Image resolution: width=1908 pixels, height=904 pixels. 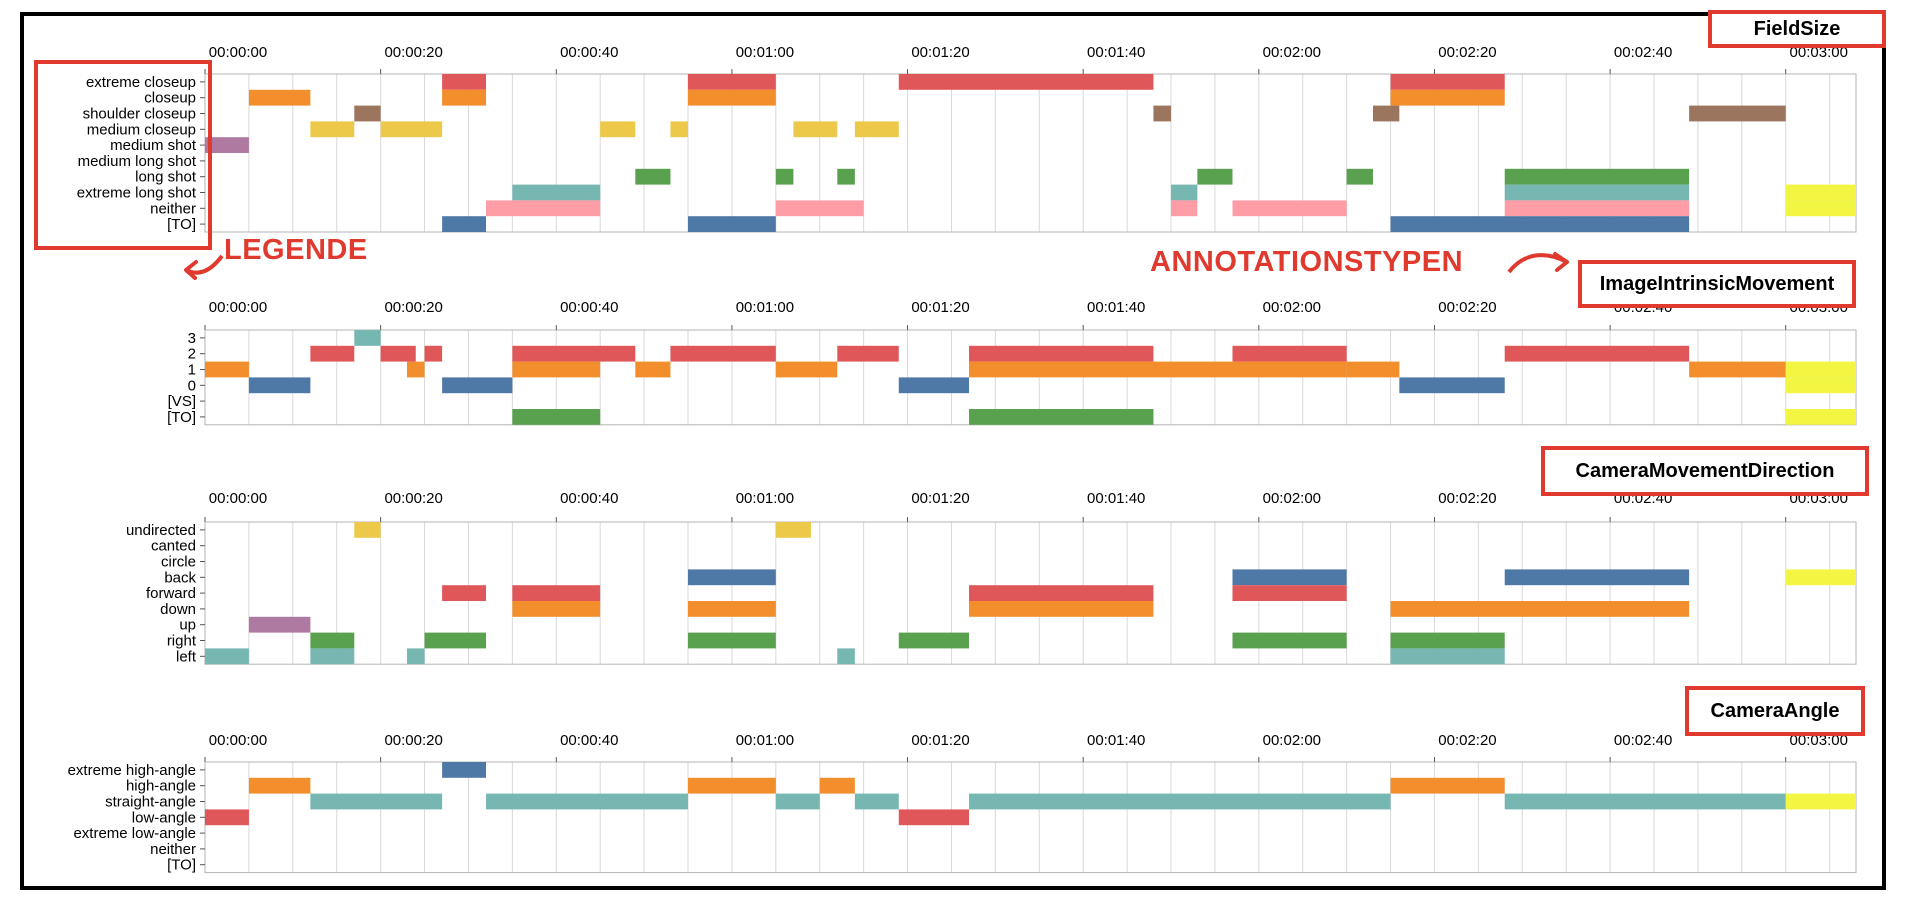 I want to click on category-label: low-angle, so click(x=164, y=817).